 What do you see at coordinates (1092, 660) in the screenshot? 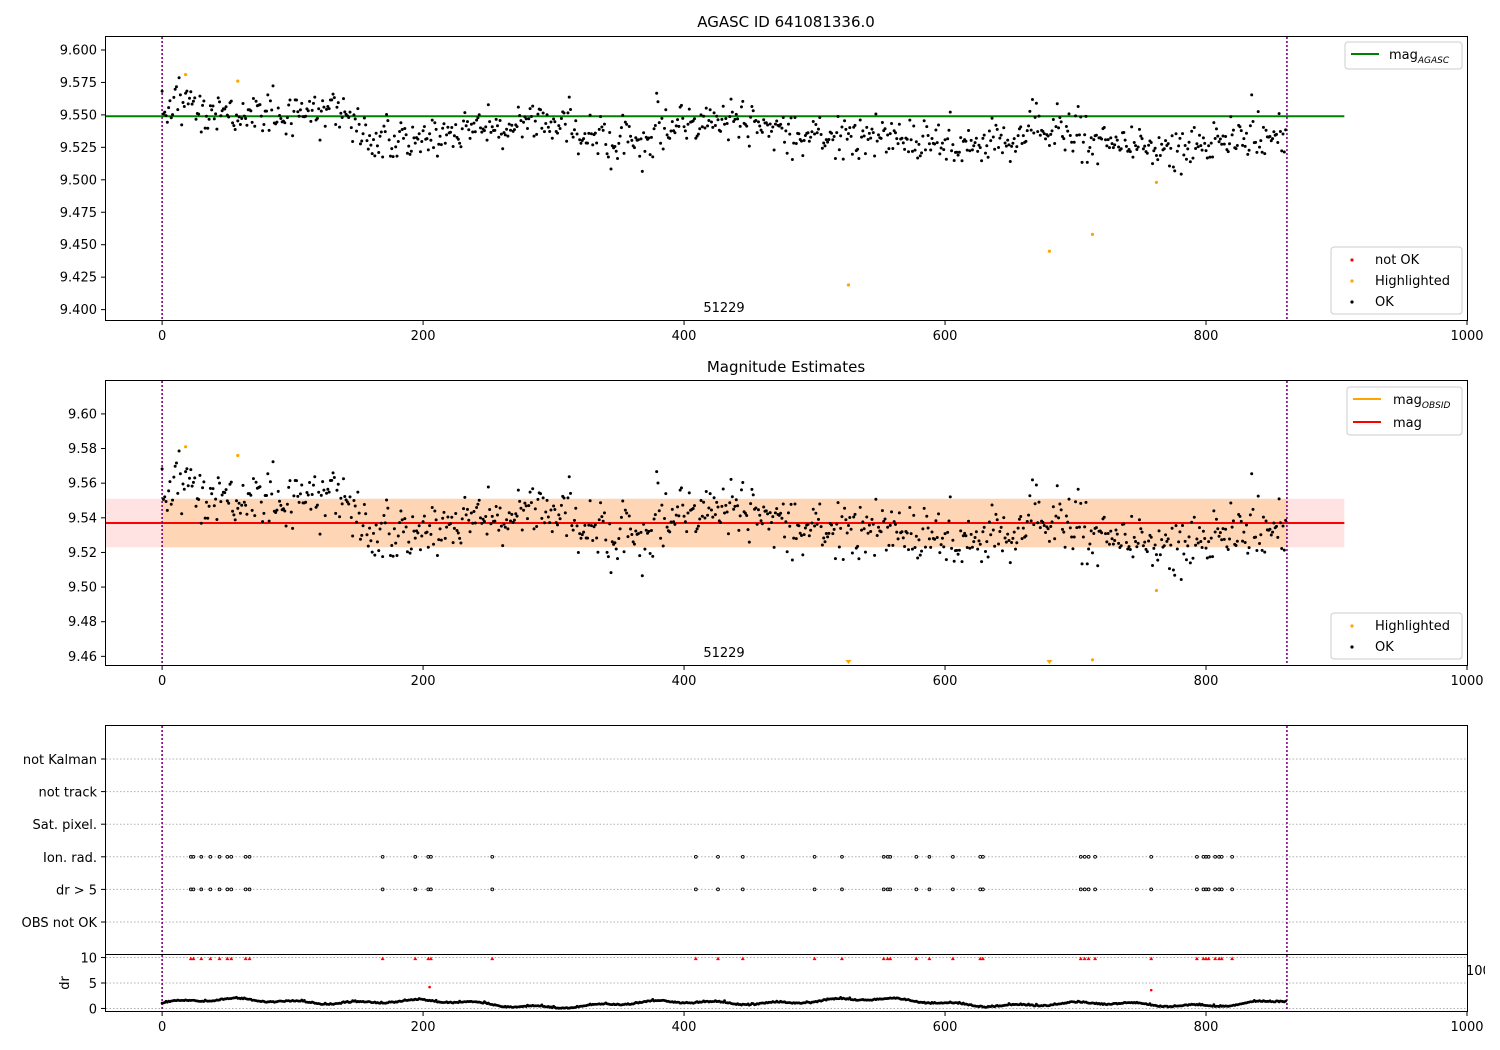
I see `mag-highlighted-point` at bounding box center [1092, 660].